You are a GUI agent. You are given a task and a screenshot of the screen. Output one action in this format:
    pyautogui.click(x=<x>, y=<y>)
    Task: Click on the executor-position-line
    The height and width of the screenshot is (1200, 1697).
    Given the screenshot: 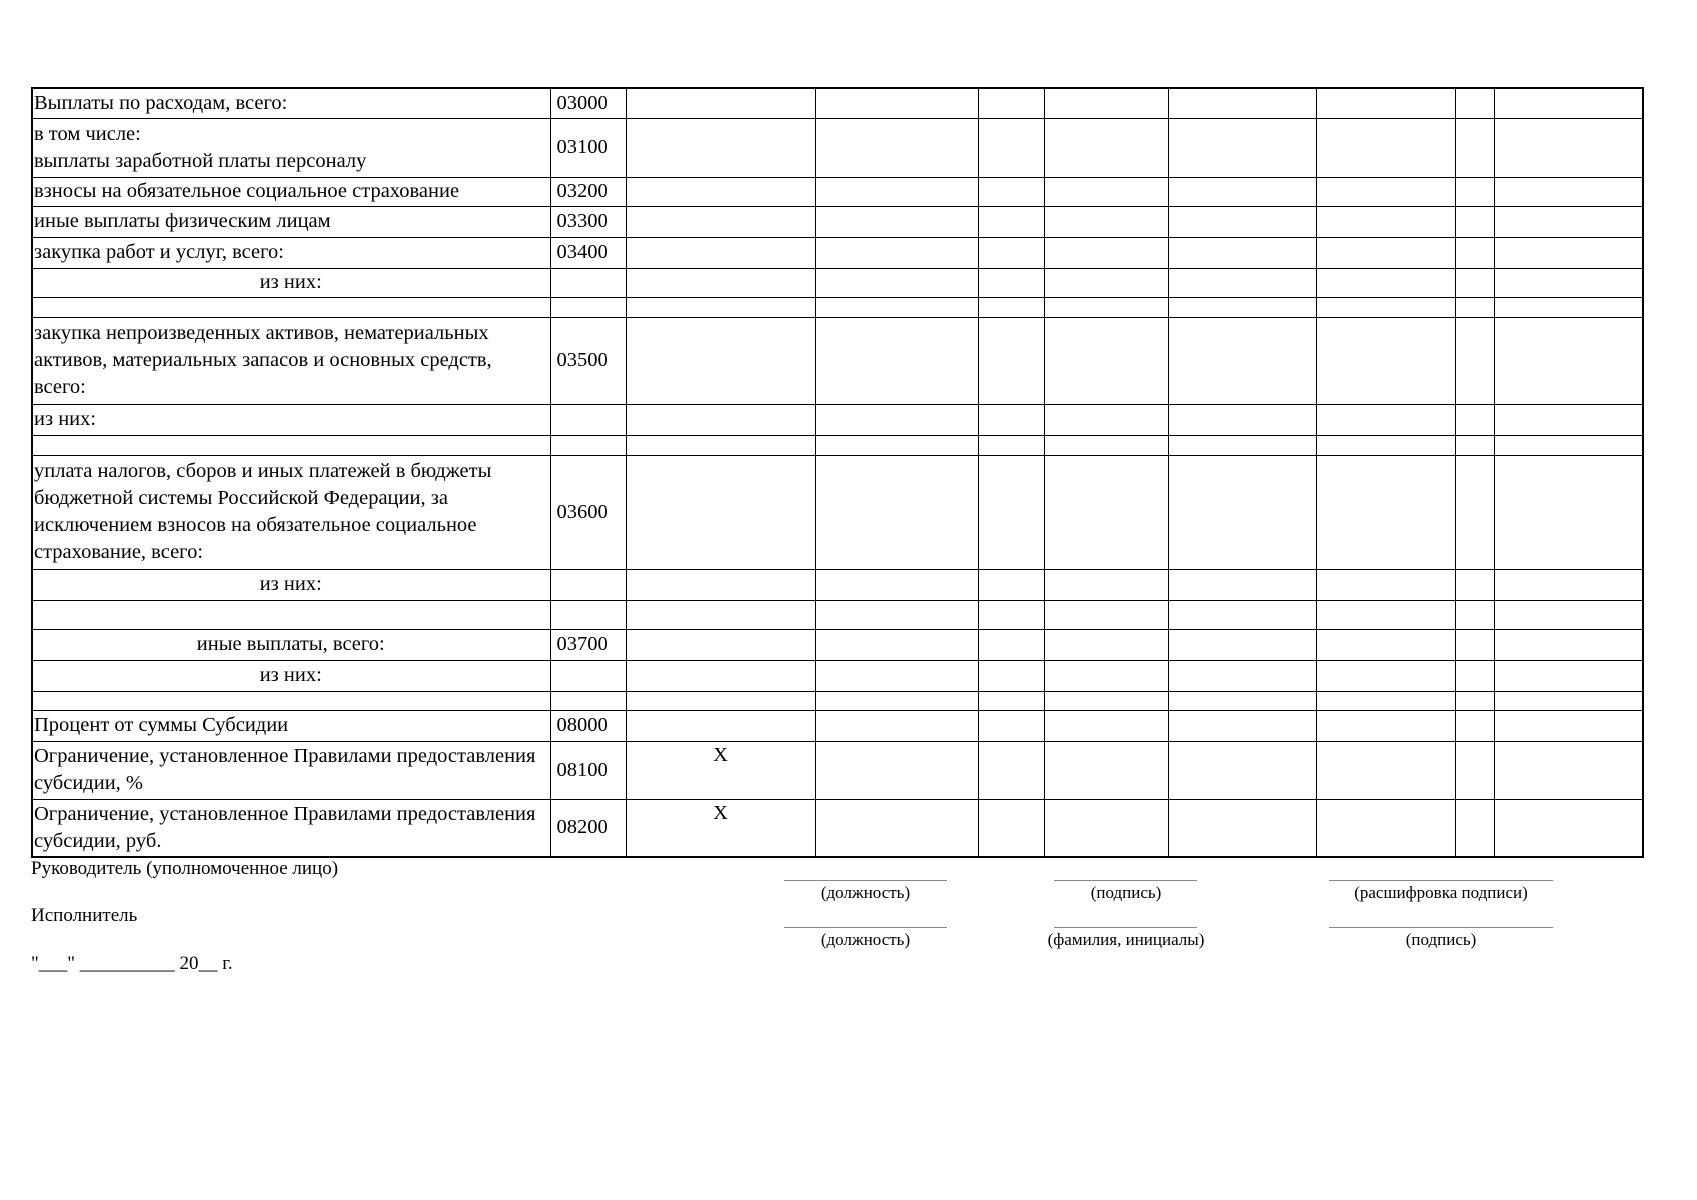 What is the action you would take?
    pyautogui.click(x=865, y=927)
    